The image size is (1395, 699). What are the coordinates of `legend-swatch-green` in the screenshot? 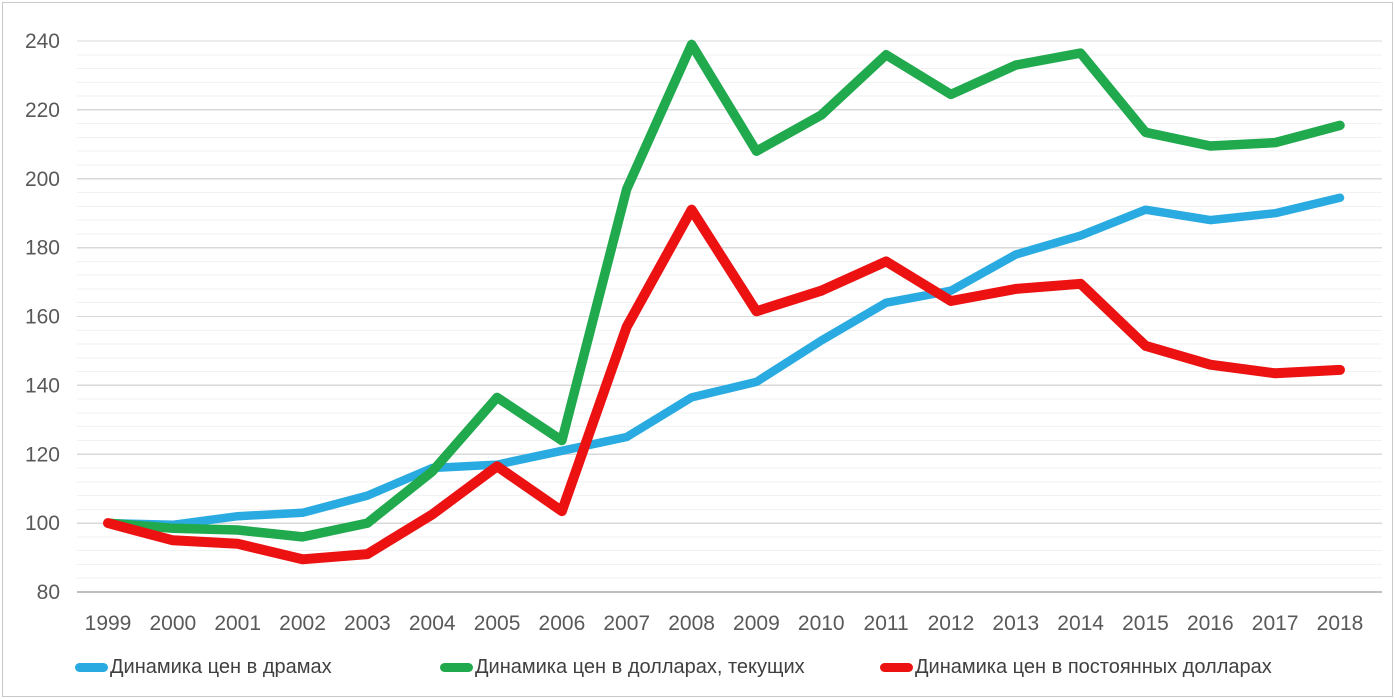 It's located at (456, 667).